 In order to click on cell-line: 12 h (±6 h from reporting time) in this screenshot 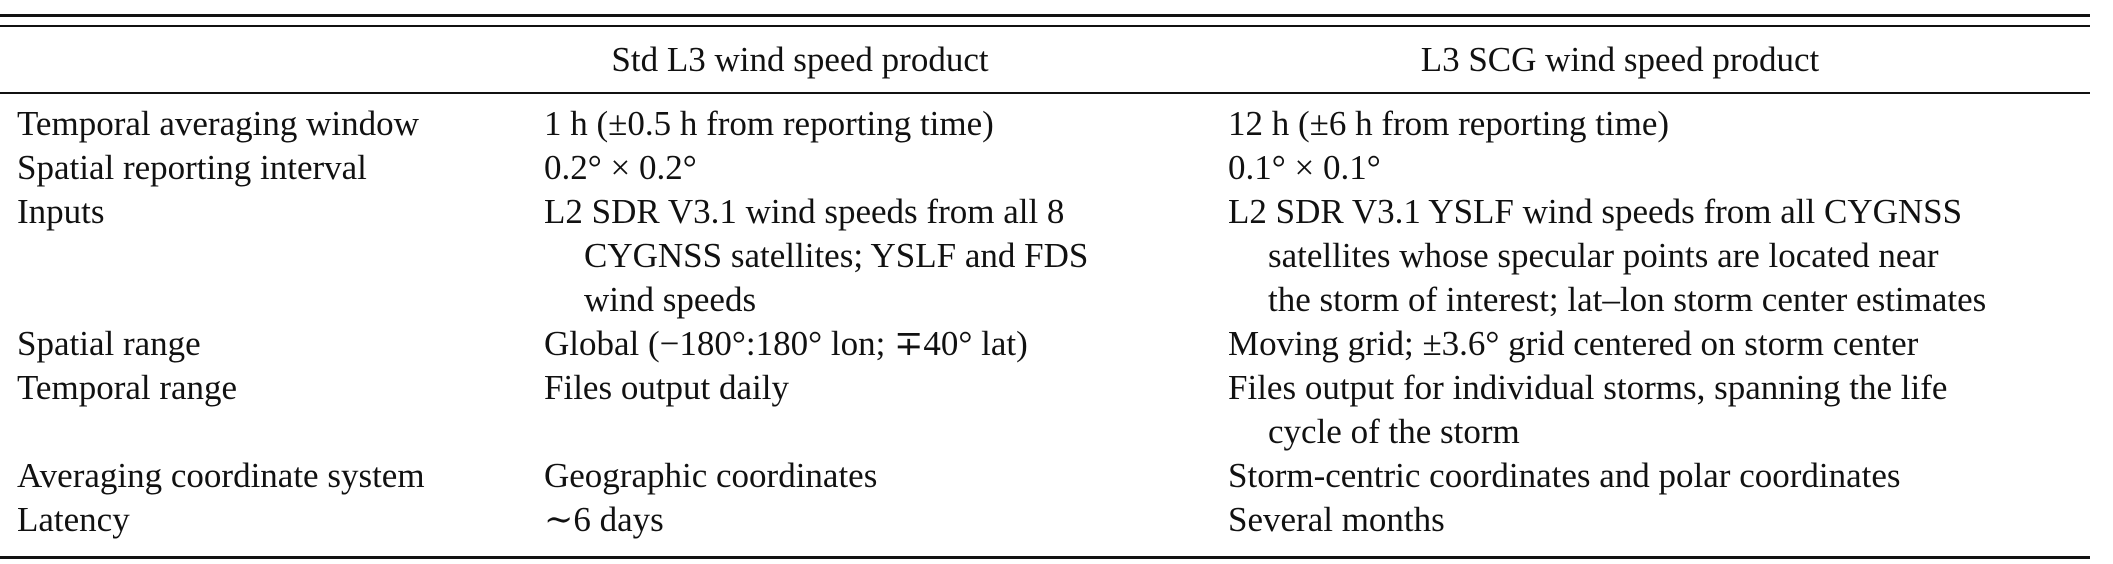, I will do `click(1449, 123)`.